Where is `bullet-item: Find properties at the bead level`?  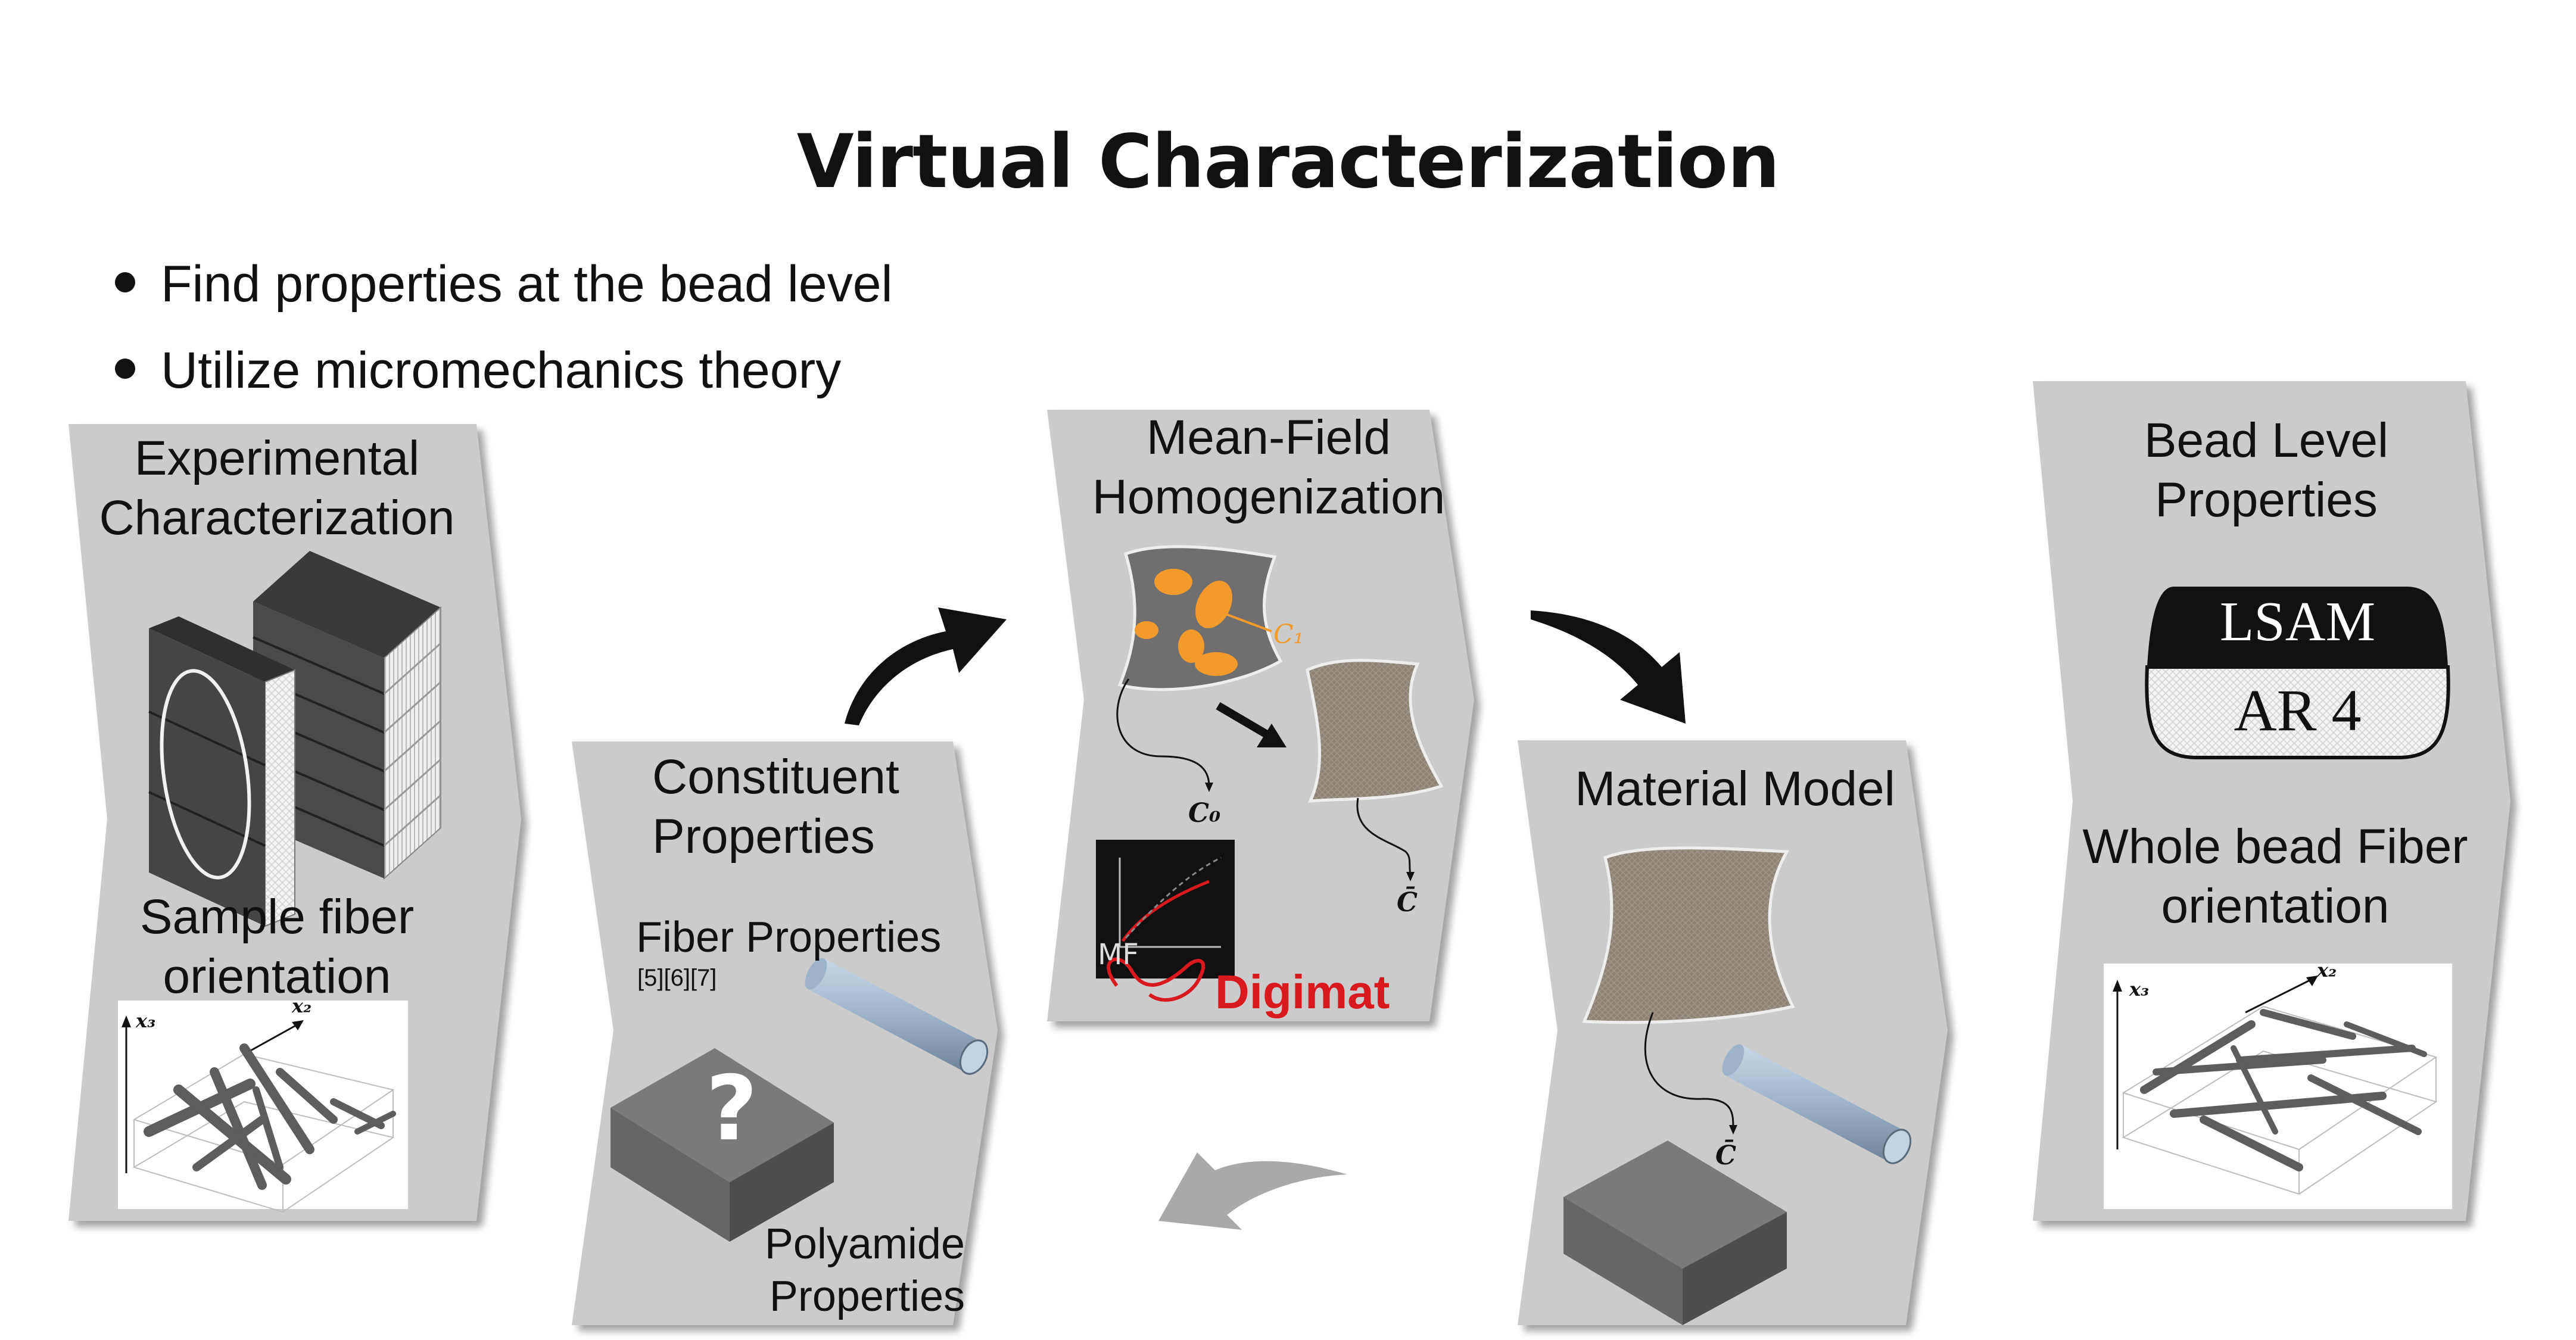
bullet-item: Find properties at the bead level is located at coordinates (501, 284).